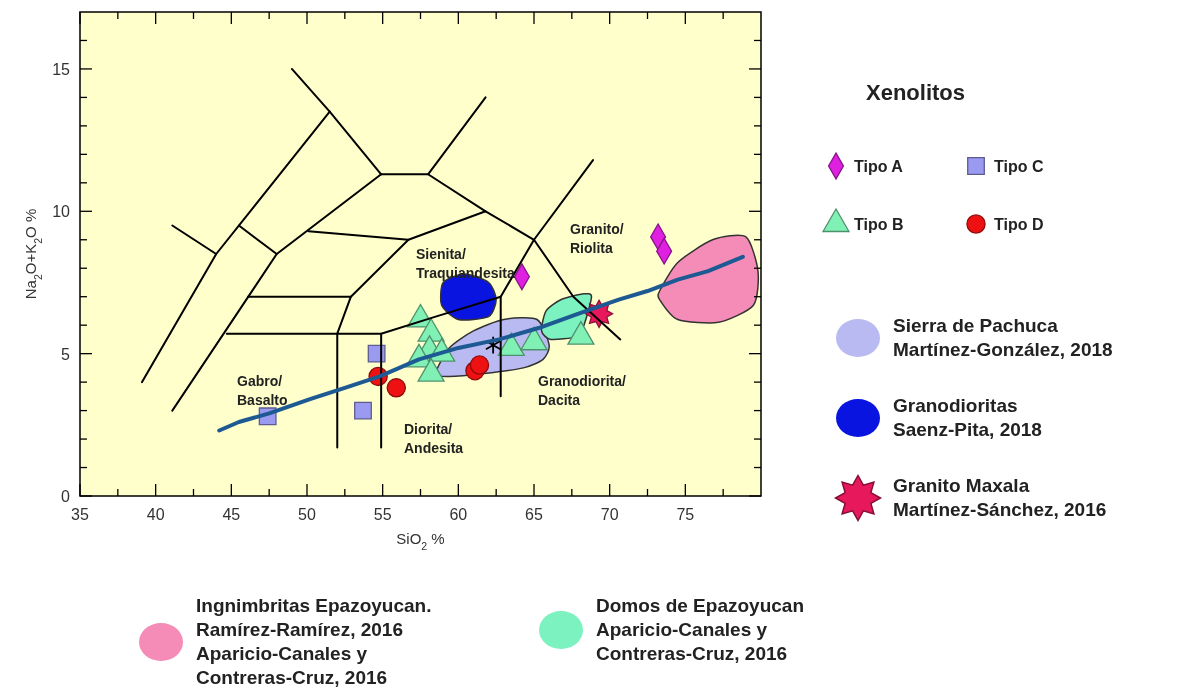 This screenshot has height=696, width=1185. Describe the element at coordinates (80, 514) in the screenshot. I see `x-tick-label: 35` at that location.